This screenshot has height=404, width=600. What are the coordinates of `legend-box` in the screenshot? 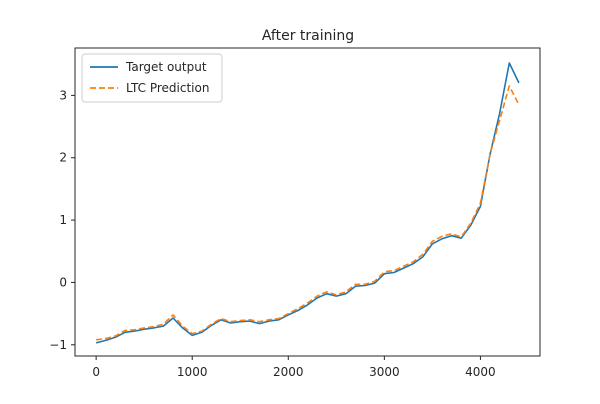 It's located at (152, 78).